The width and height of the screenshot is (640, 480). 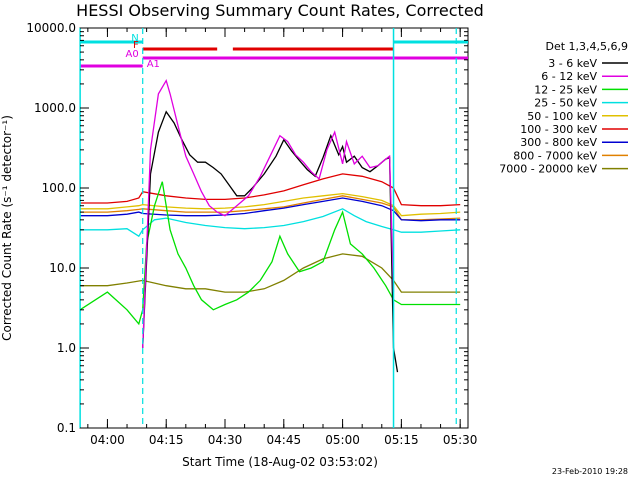 What do you see at coordinates (555, 155) in the screenshot?
I see `legend-label-800-7000: 800 - 7000 keV` at bounding box center [555, 155].